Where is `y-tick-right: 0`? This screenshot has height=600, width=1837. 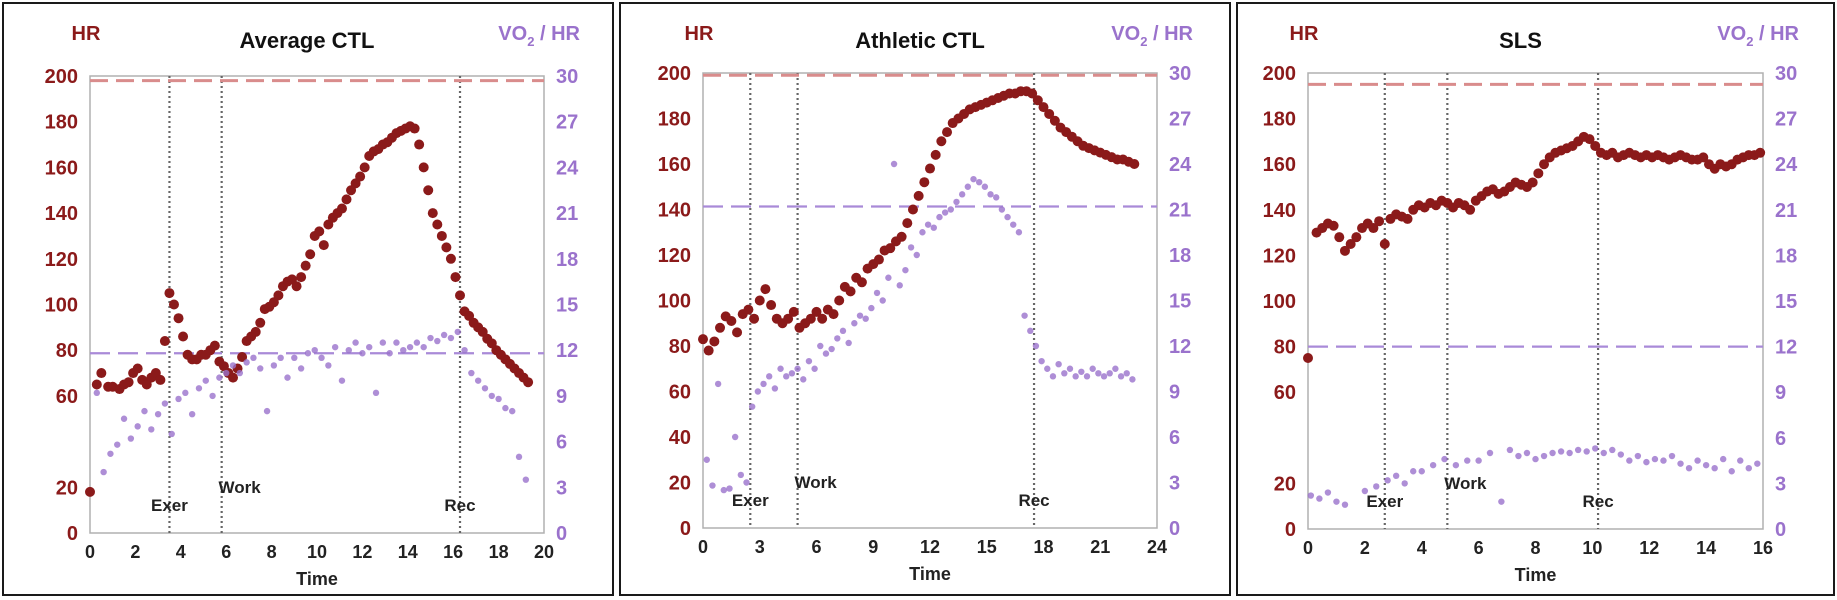
y-tick-right: 0 is located at coordinates (1174, 529).